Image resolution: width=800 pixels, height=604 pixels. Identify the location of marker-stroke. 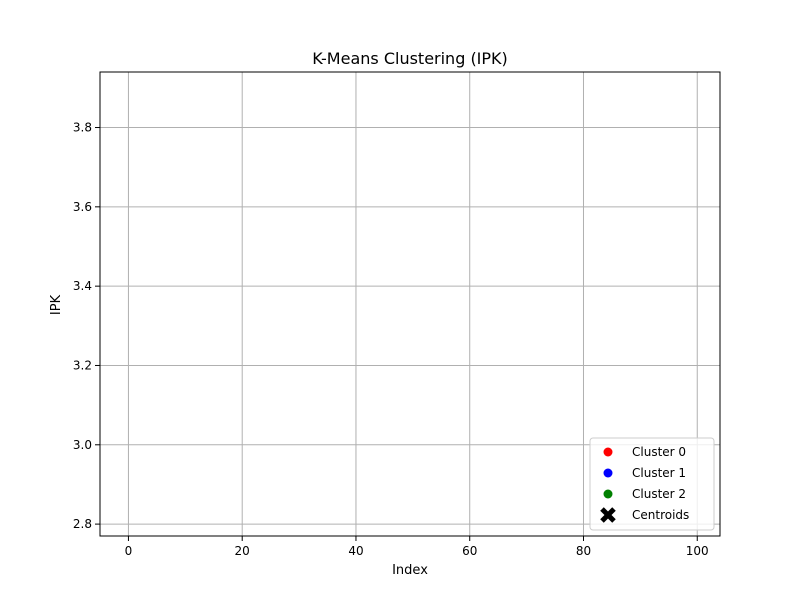
(608, 515).